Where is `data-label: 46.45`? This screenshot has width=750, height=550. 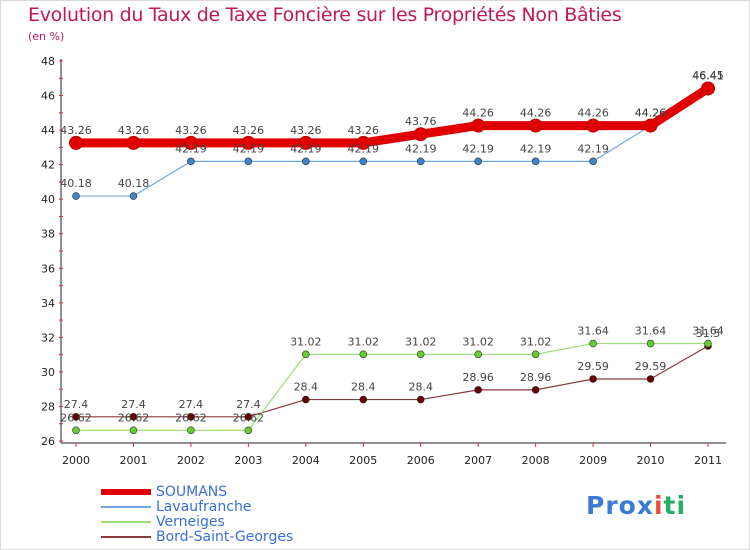 data-label: 46.45 is located at coordinates (708, 75).